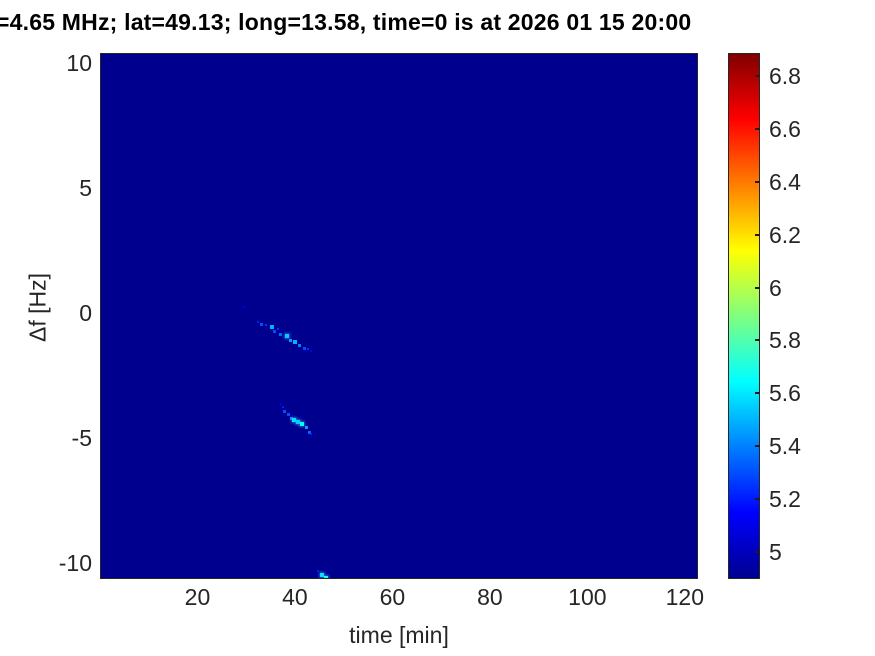 Image resolution: width=875 pixels, height=656 pixels. I want to click on colorbar-tick-label: 6.4, so click(785, 181).